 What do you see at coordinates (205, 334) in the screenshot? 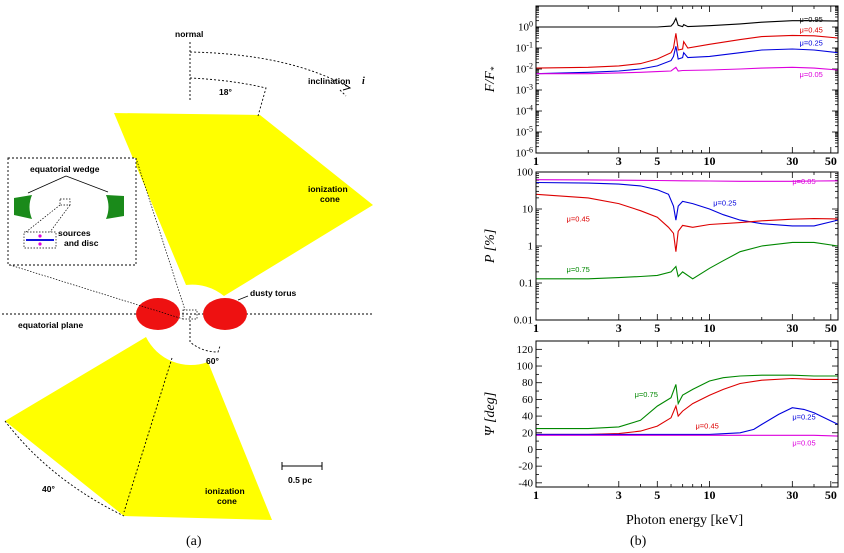
I see `arc-60-deg` at bounding box center [205, 334].